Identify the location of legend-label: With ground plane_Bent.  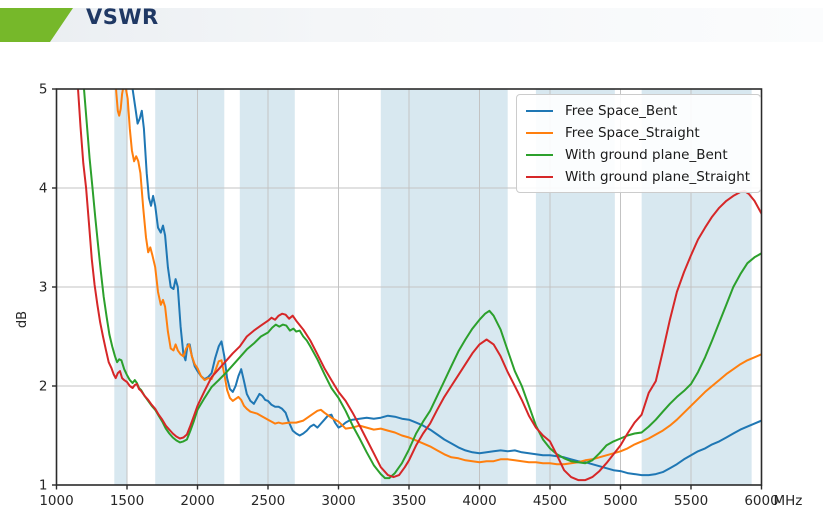
(646, 154).